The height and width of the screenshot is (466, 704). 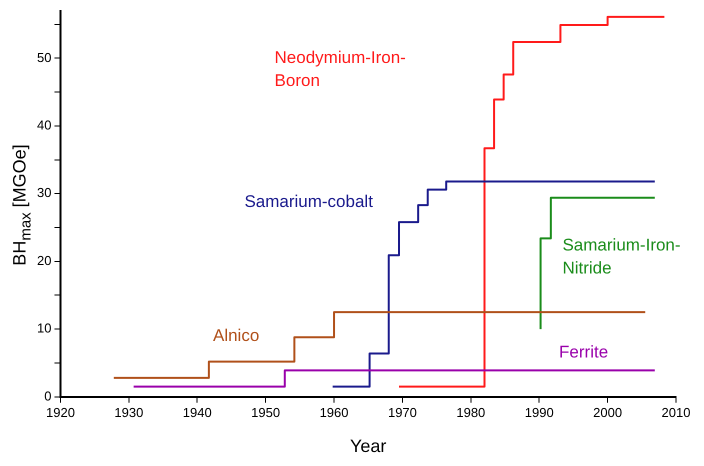 I want to click on y-tick-label: 40, so click(x=44, y=125).